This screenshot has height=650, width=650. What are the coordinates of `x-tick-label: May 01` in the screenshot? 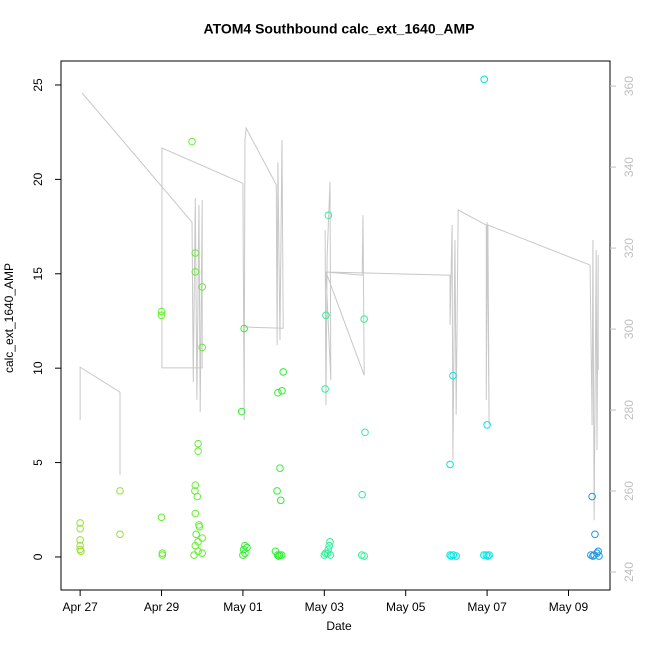 It's located at (243, 607).